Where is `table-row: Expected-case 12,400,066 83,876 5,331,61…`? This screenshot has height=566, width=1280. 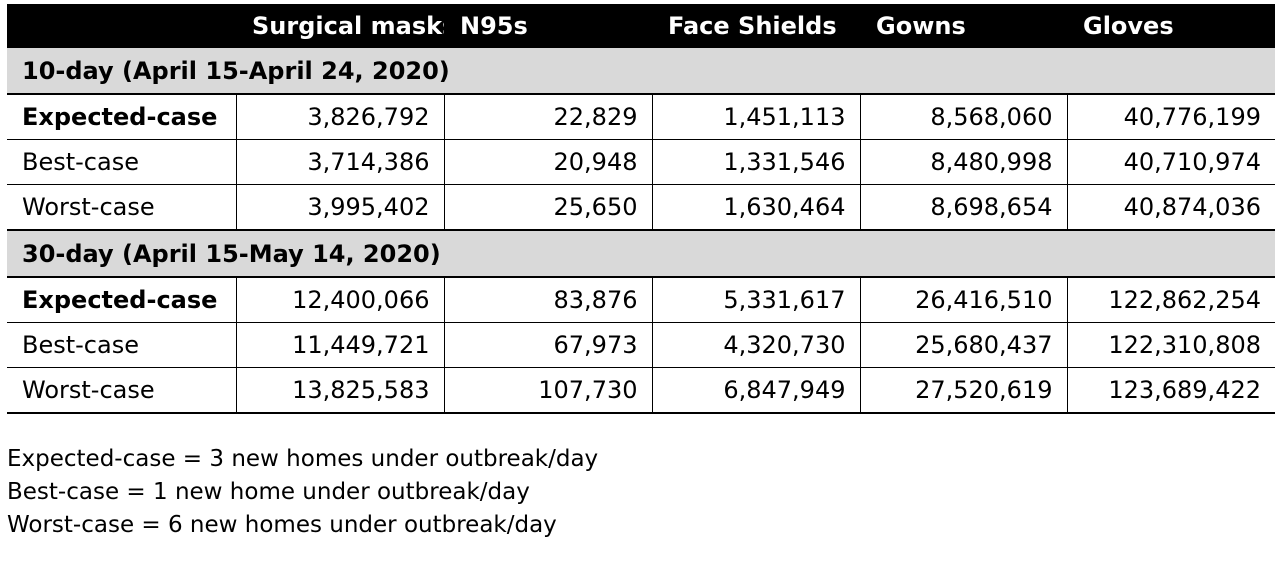
table-row: Expected-case 12,400,066 83,876 5,331,61… is located at coordinates (641, 300).